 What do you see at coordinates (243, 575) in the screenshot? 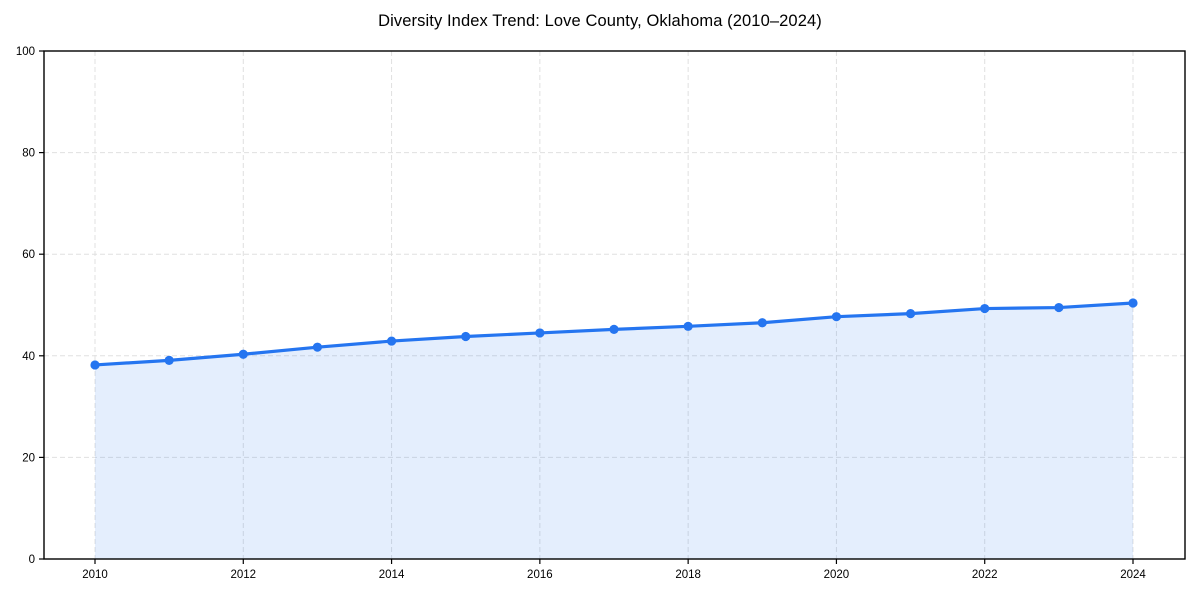
I see `x-tick-label: 2012` at bounding box center [243, 575].